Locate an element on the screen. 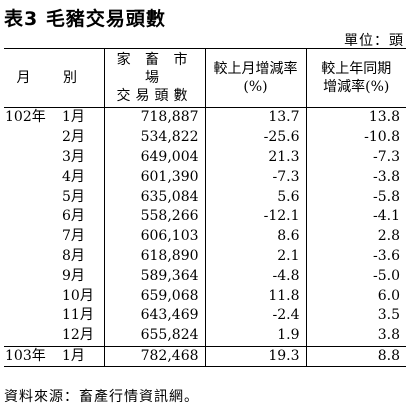 The height and width of the screenshot is (407, 410). header-yoy-change: 較上年同期 增減率(%) is located at coordinates (356, 78).